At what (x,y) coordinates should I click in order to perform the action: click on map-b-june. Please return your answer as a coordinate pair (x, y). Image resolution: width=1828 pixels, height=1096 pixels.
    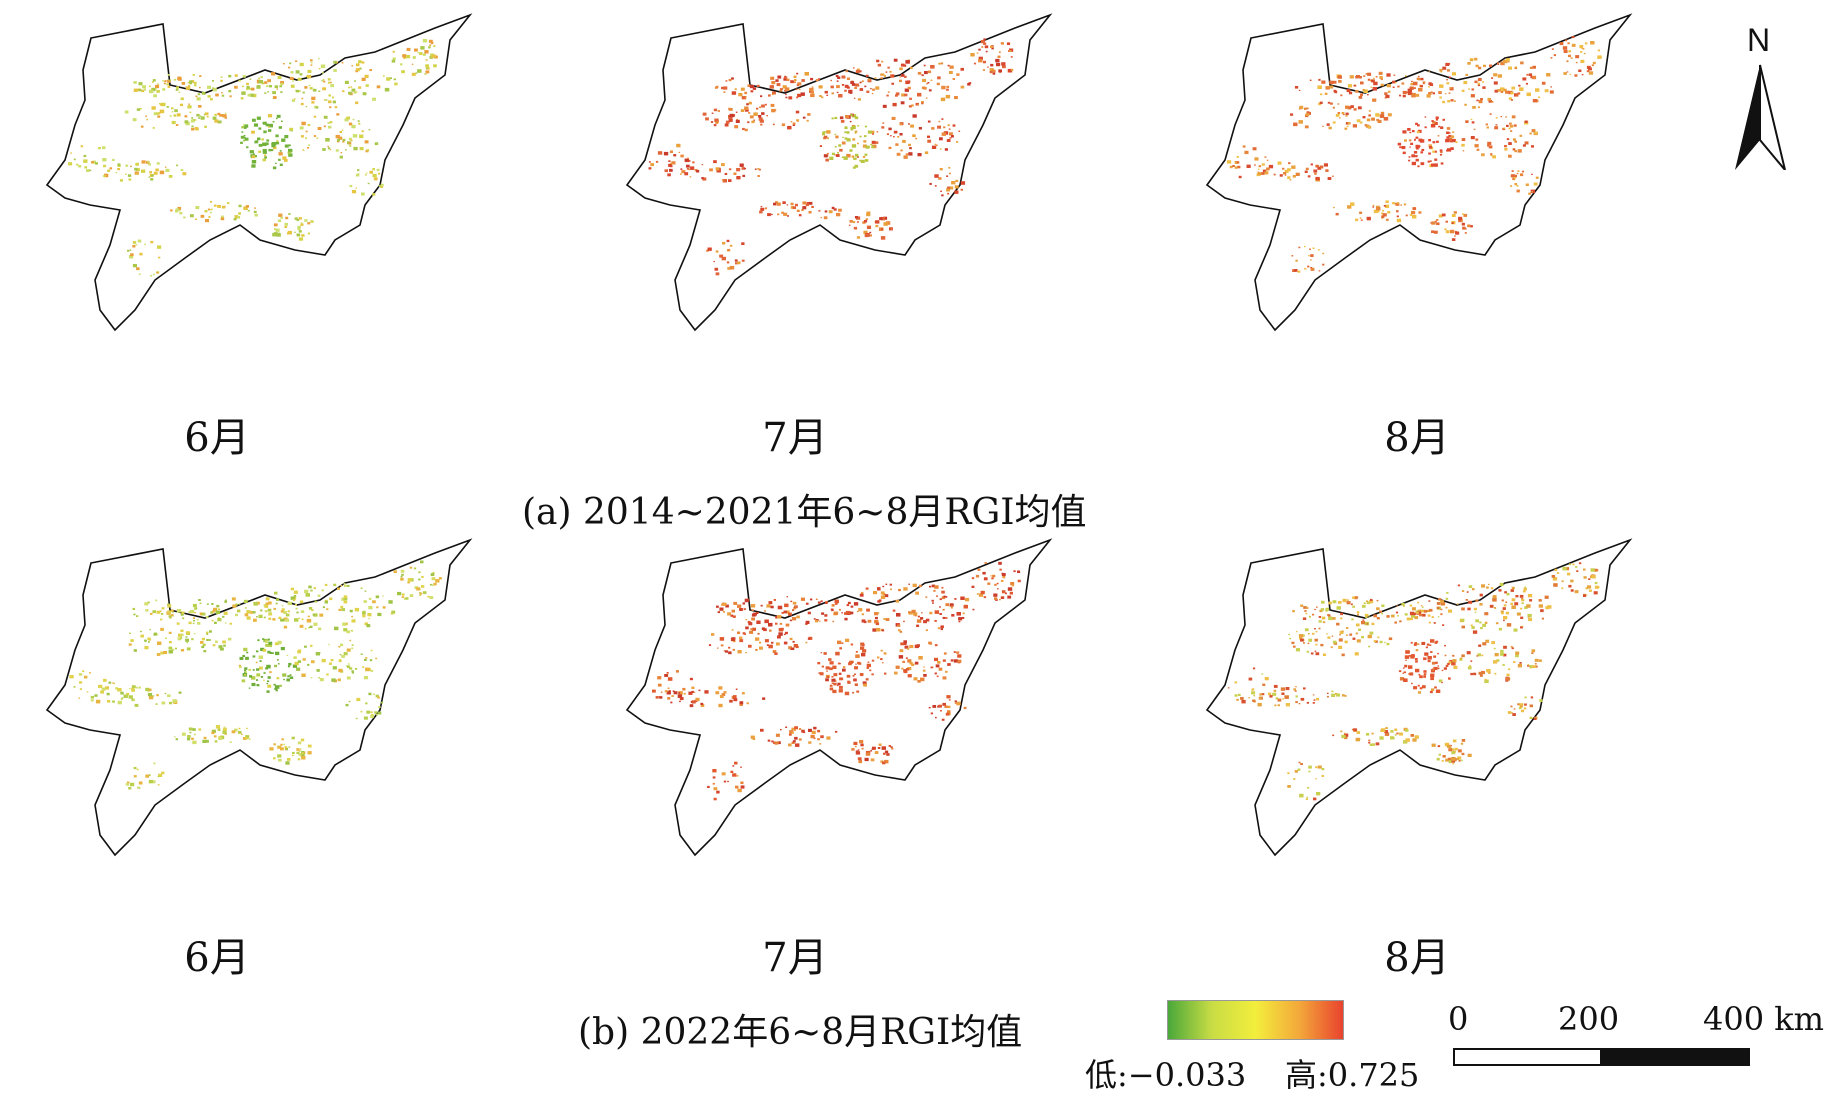
    Looking at the image, I should click on (259, 697).